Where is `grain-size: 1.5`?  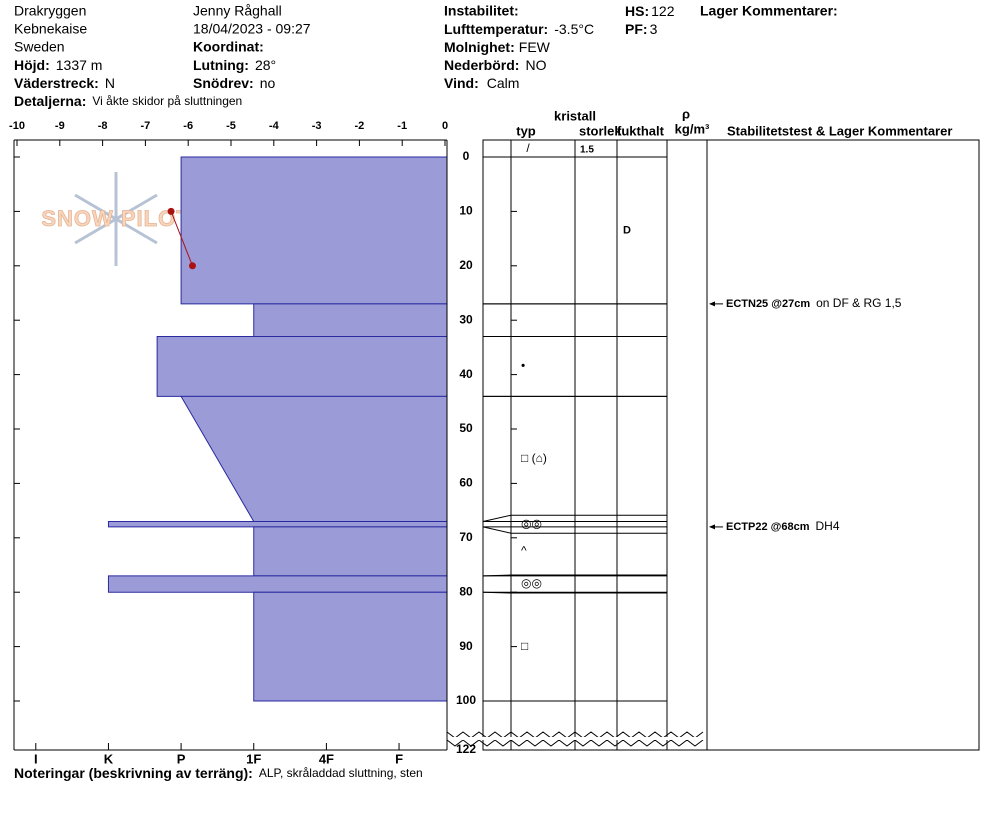 grain-size: 1.5 is located at coordinates (587, 150).